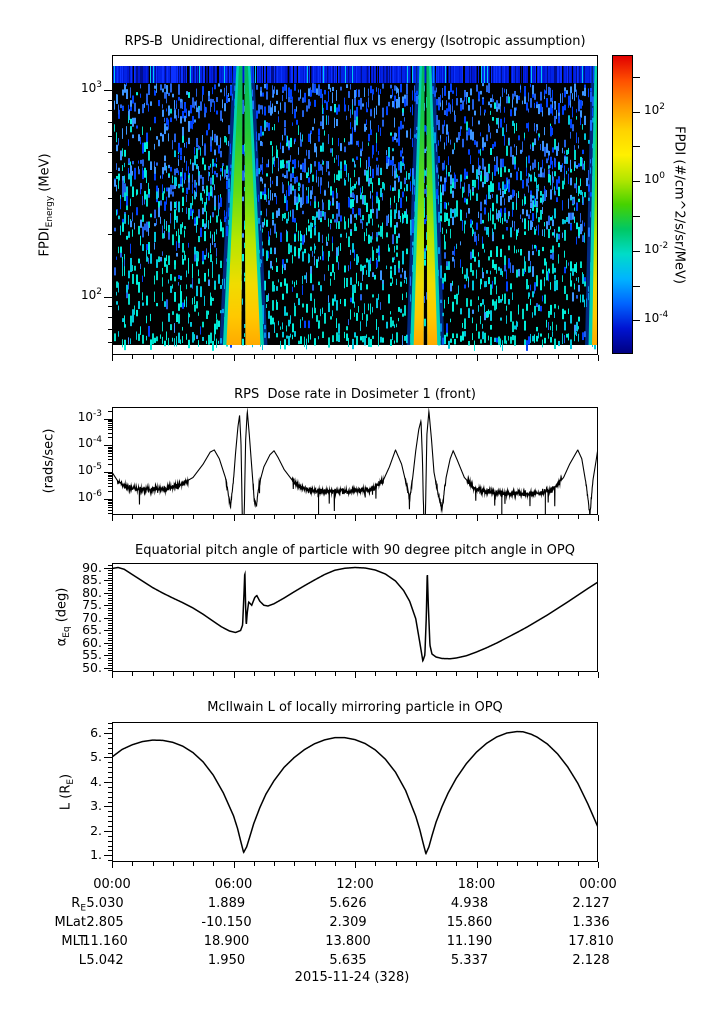  Describe the element at coordinates (469, 960) in the screenshot. I see `table-value: 5.337` at that location.